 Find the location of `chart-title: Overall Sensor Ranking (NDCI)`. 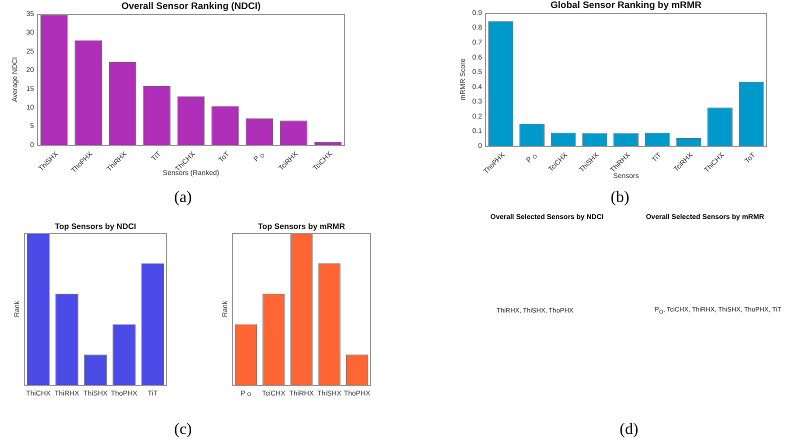

chart-title: Overall Sensor Ranking (NDCI) is located at coordinates (191, 6).